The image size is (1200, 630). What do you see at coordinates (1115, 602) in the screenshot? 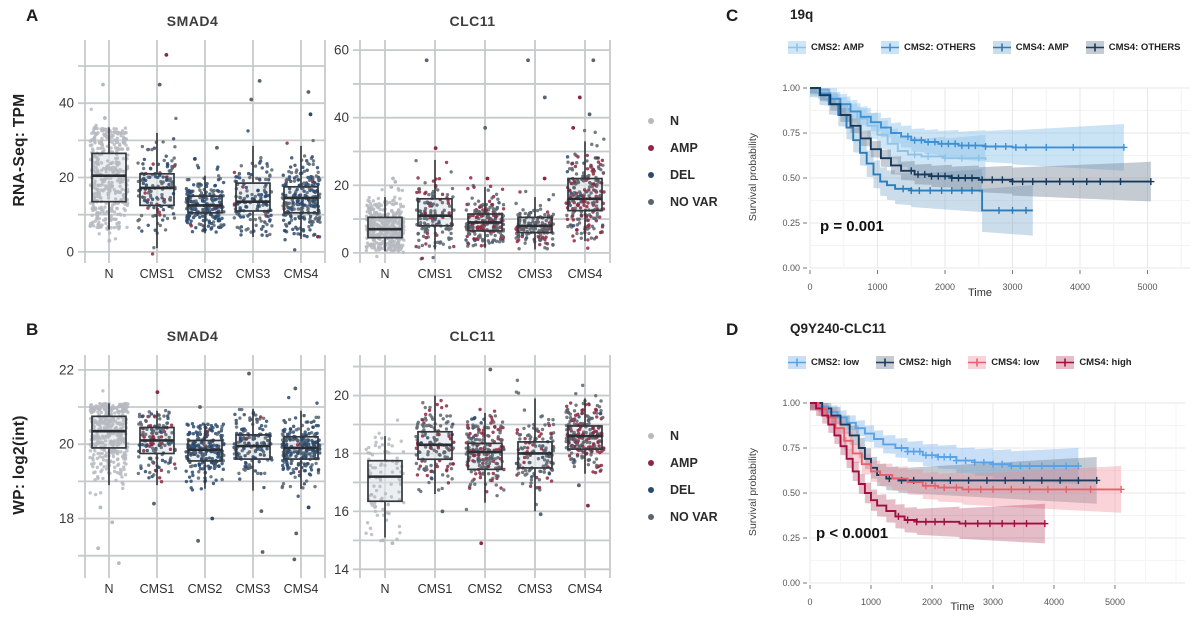
I see `x-tick-label: 5000` at bounding box center [1115, 602].